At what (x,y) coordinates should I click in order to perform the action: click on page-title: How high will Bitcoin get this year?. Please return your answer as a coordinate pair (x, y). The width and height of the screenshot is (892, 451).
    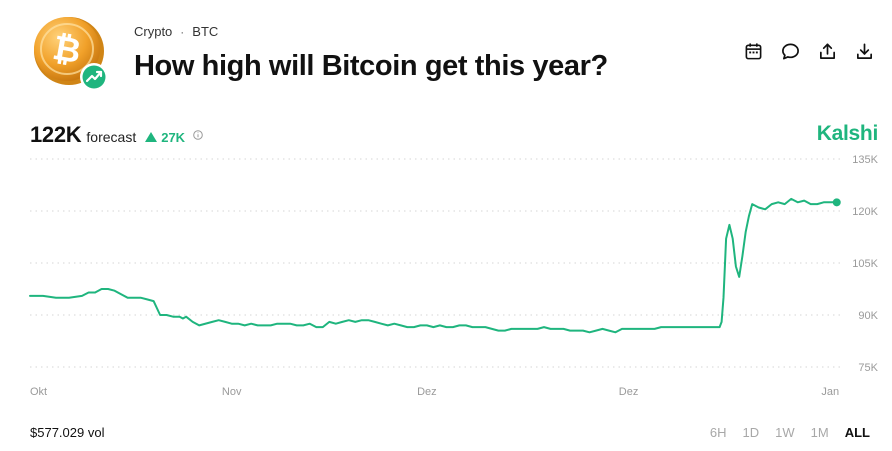
    Looking at the image, I should click on (371, 66).